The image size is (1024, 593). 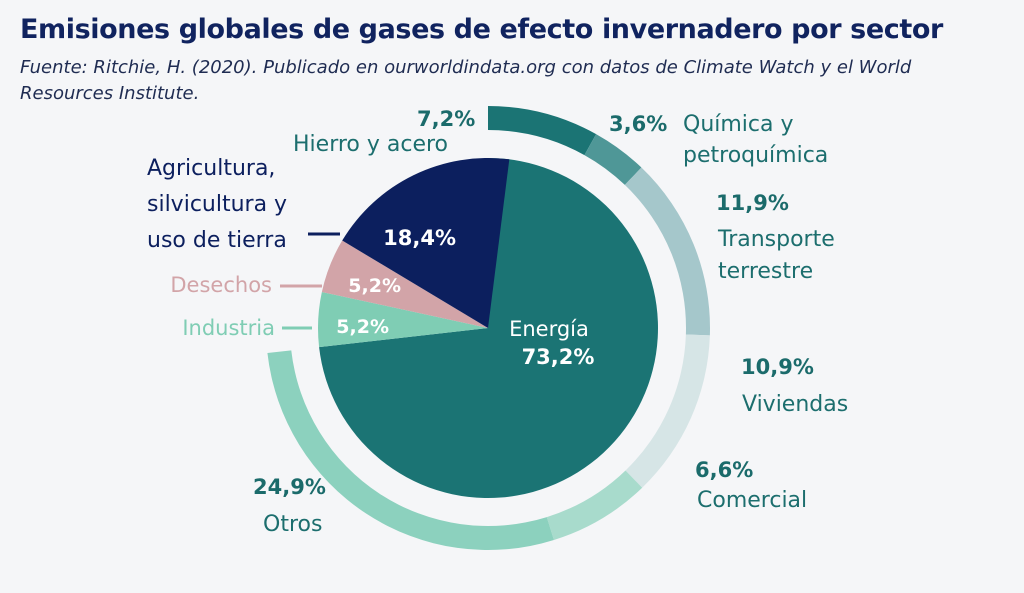 I want to click on ring-label-otros-line-1: Otros, so click(x=292, y=524).